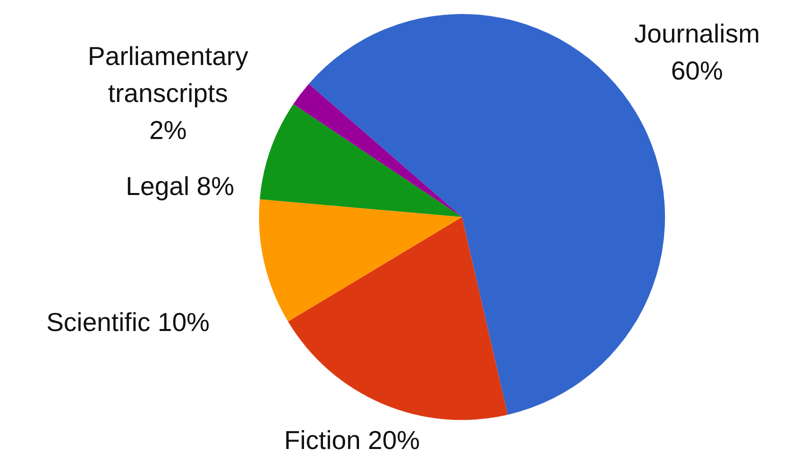  Describe the element at coordinates (128, 322) in the screenshot. I see `slice-label: Scientific 10%` at that location.